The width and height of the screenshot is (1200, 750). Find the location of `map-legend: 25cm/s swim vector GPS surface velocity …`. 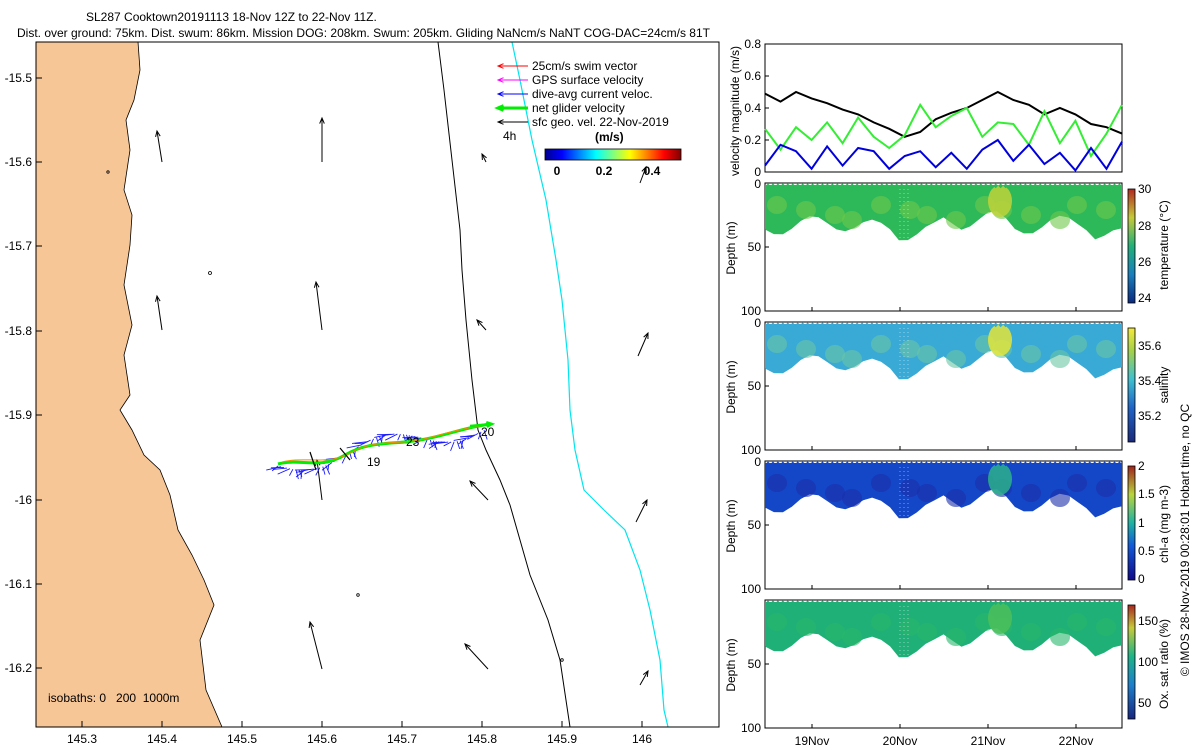

map-legend: 25cm/s swim vector GPS surface velocity … is located at coordinates (588, 118).